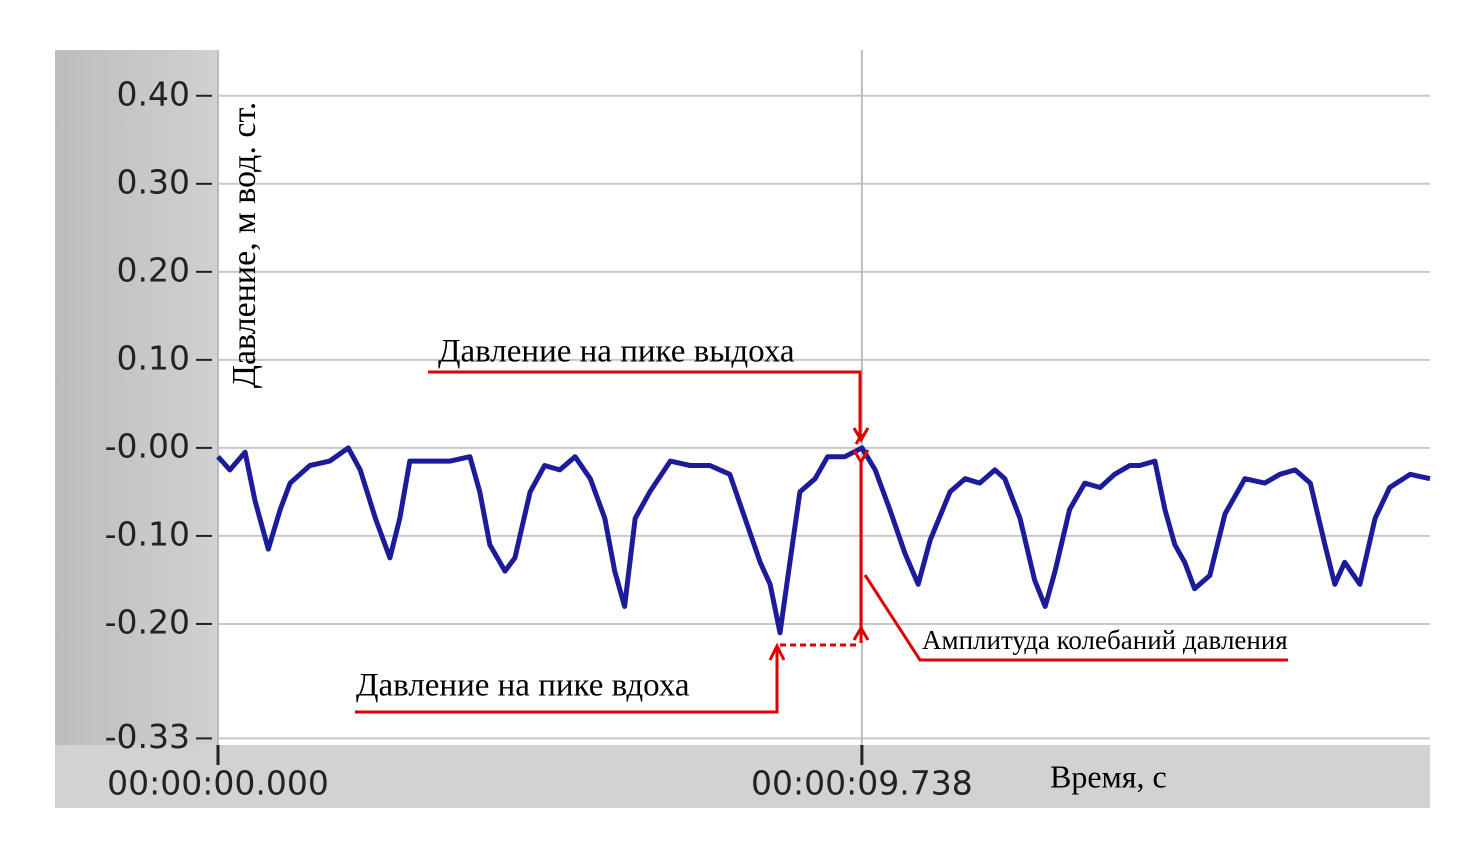 Image resolution: width=1483 pixels, height=861 pixels. What do you see at coordinates (742, 776) in the screenshot?
I see `x-axis-panel` at bounding box center [742, 776].